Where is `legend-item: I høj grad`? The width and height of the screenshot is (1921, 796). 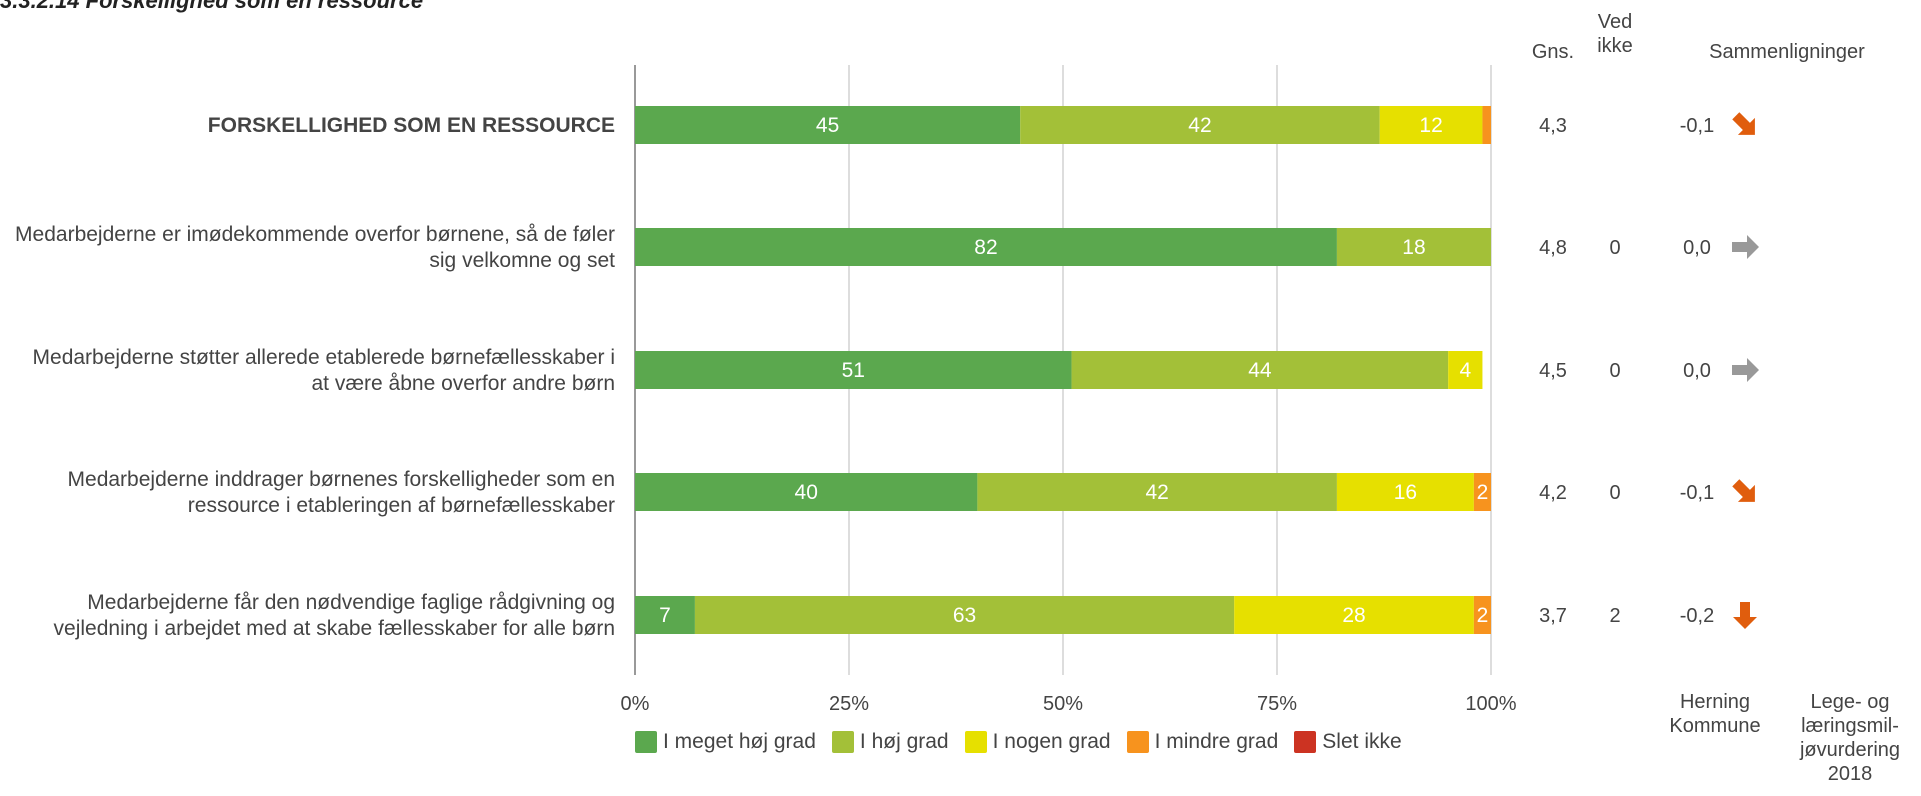 legend-item: I høj grad is located at coordinates (890, 742).